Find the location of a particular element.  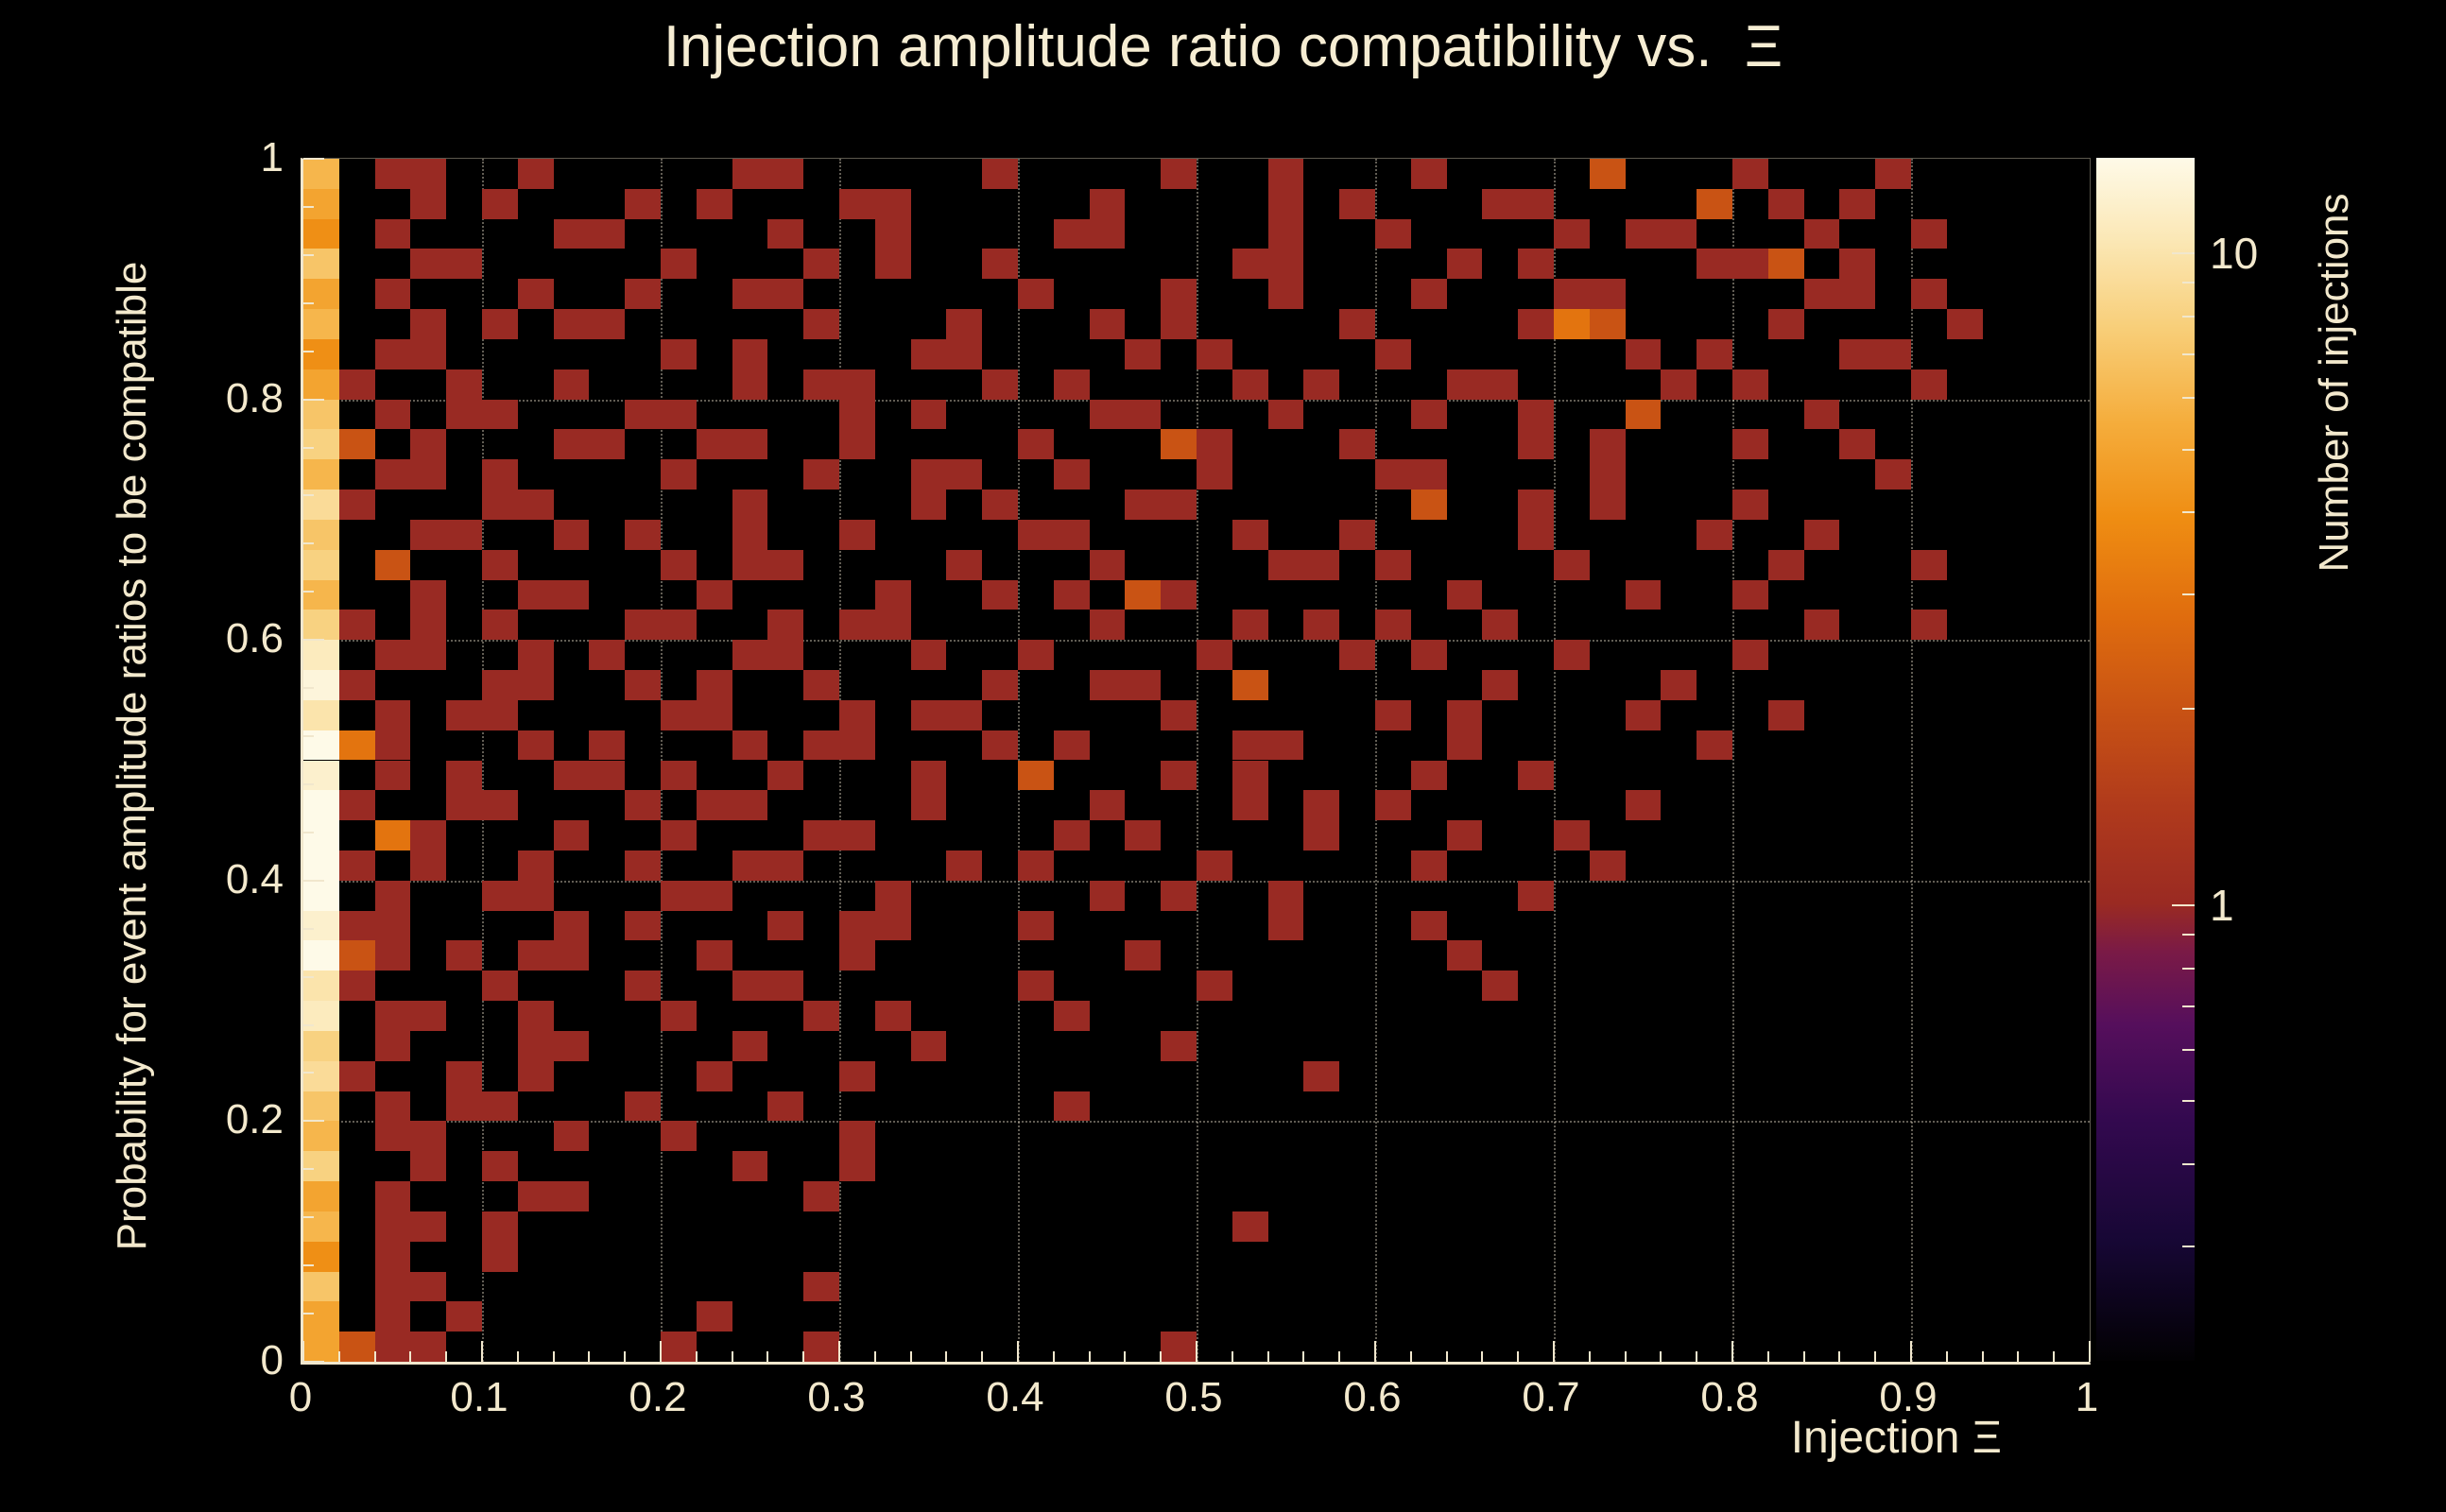

y-axis-major-tick is located at coordinates (313, 880).